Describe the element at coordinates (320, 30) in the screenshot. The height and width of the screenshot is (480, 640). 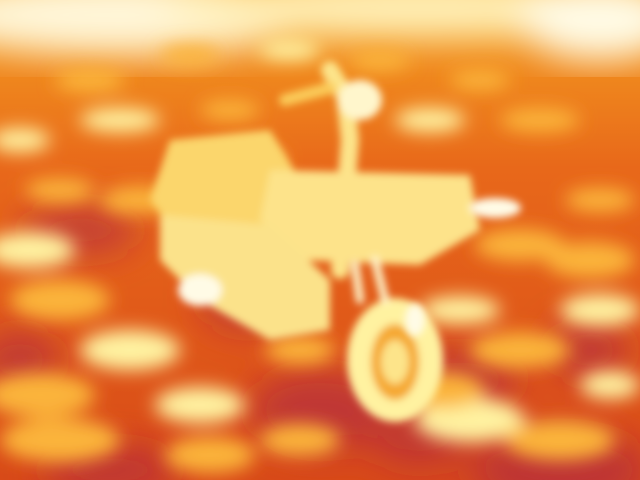
I see `bright-top-band` at that location.